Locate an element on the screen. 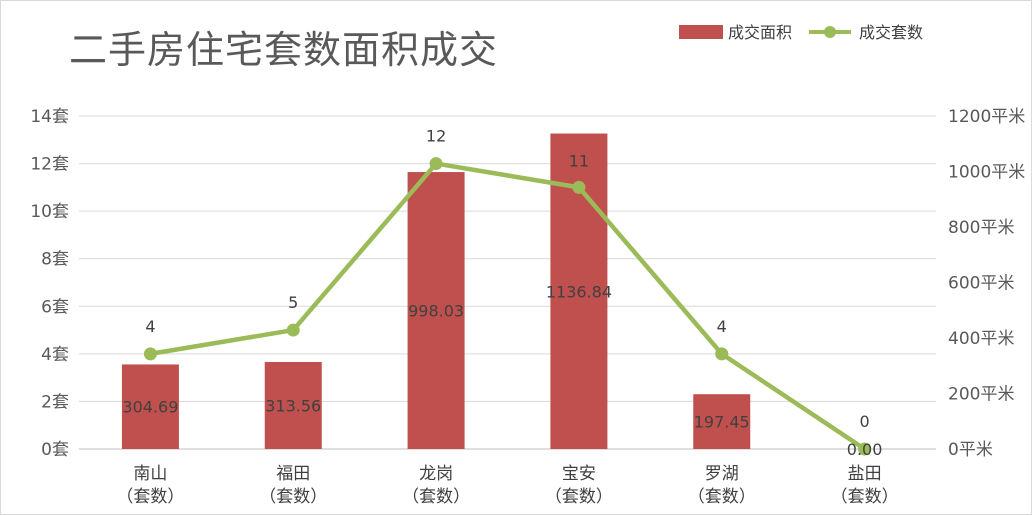 Image resolution: width=1032 pixels, height=515 pixels. right-tick-label: 1000平米 is located at coordinates (986, 173).